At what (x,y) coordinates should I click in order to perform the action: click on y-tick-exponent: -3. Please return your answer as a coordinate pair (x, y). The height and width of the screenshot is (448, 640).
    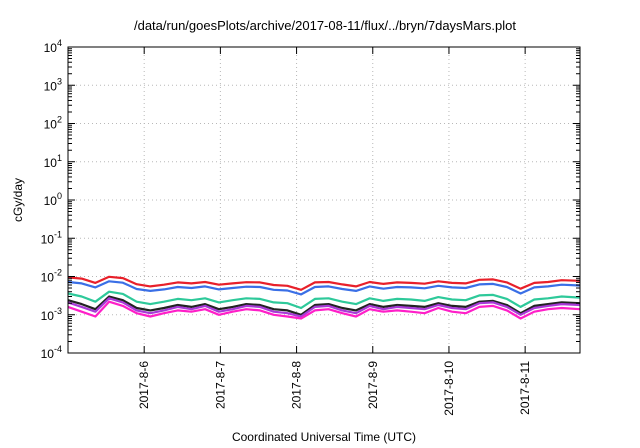
    Looking at the image, I should click on (58, 311).